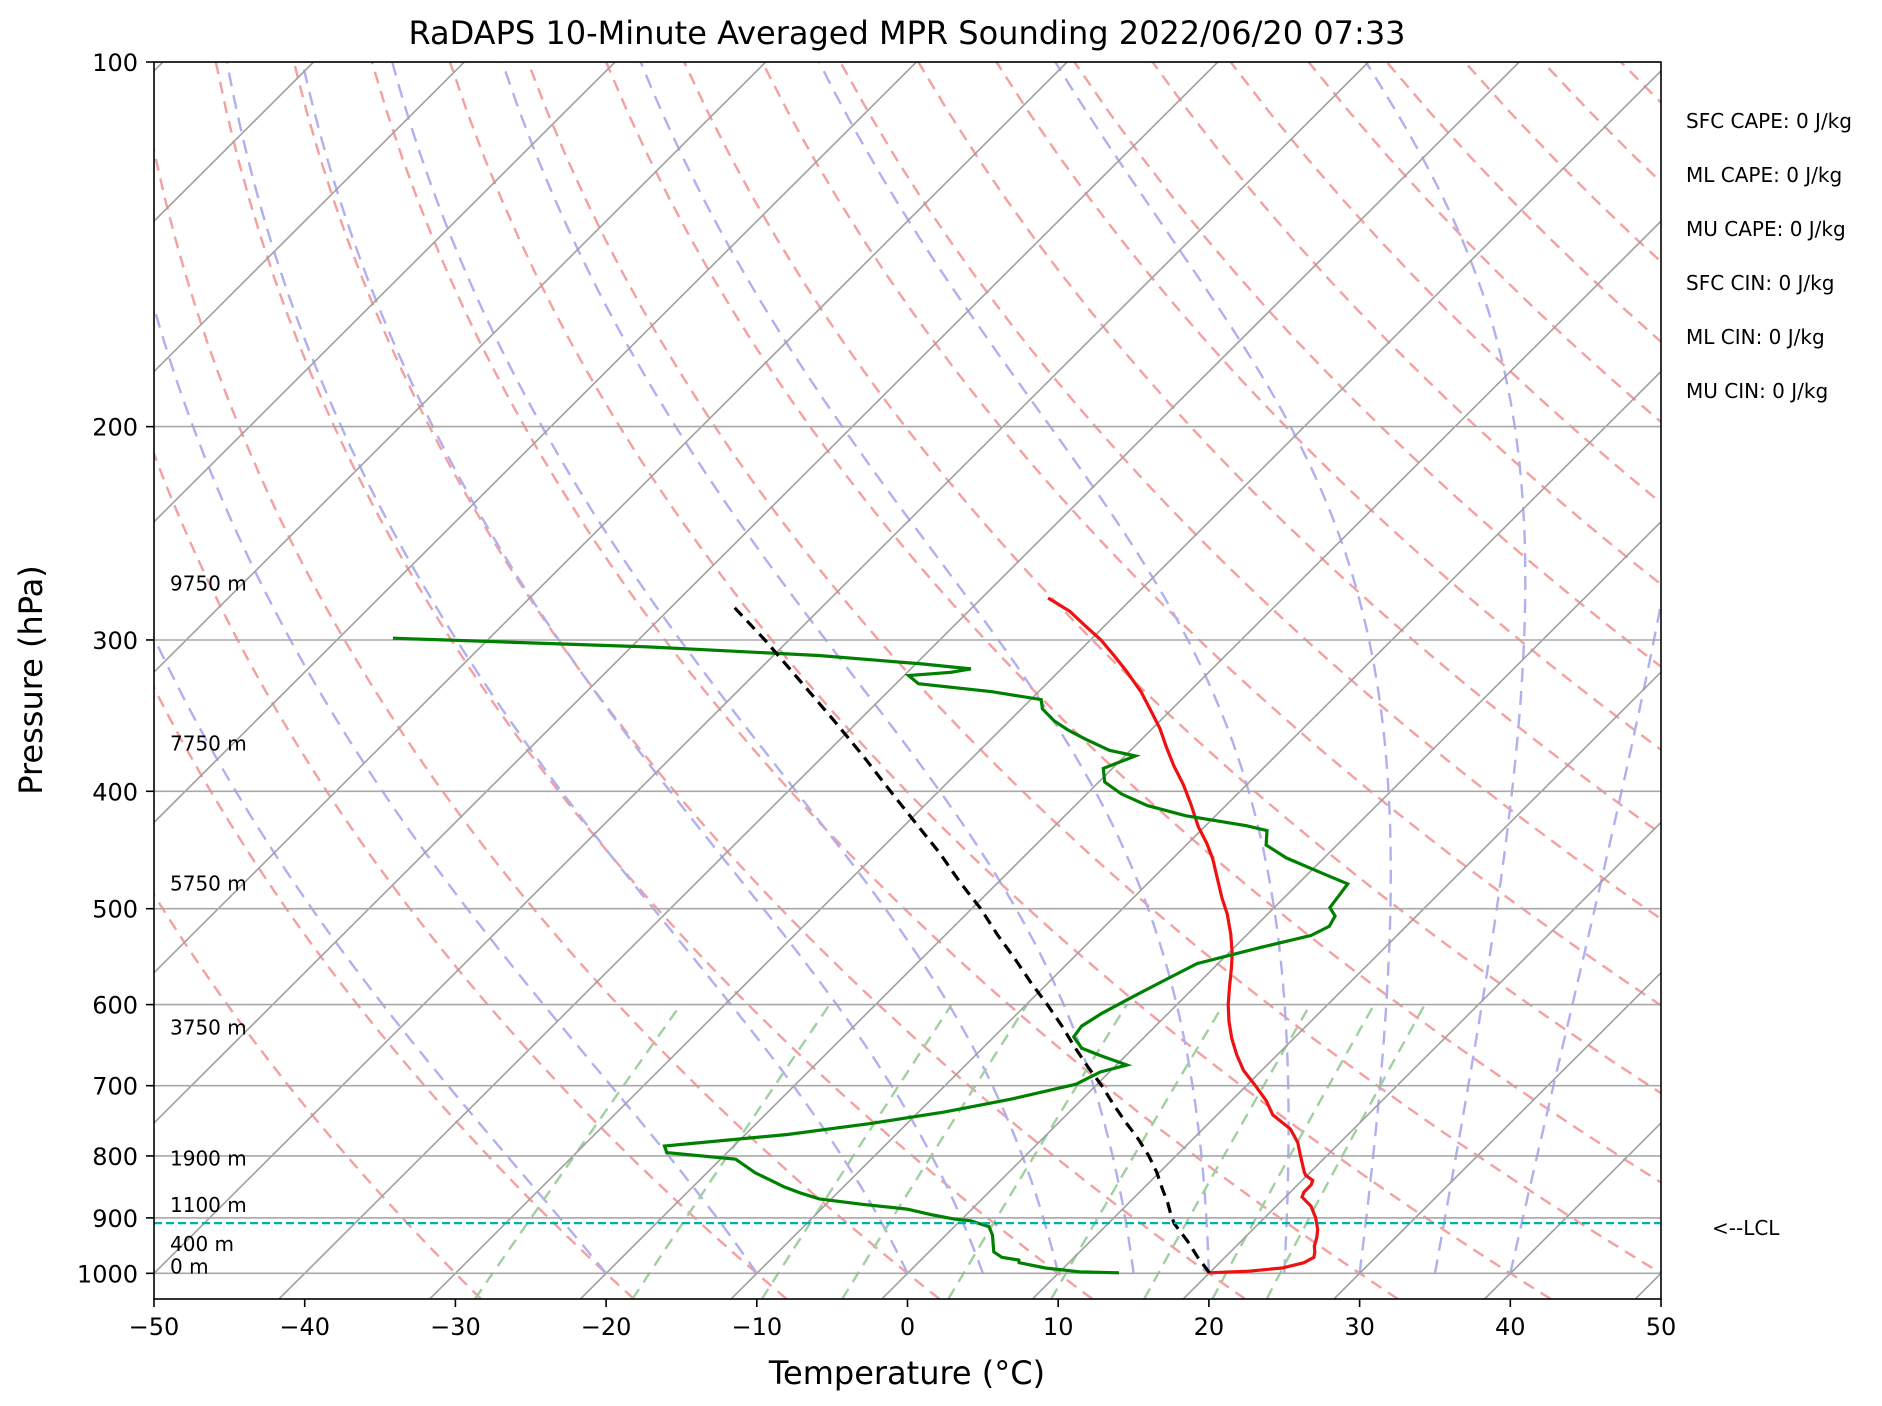 Image resolution: width=1882 pixels, height=1406 pixels. Describe the element at coordinates (208, 1205) in the screenshot. I see `height-label: 1100 m` at that location.